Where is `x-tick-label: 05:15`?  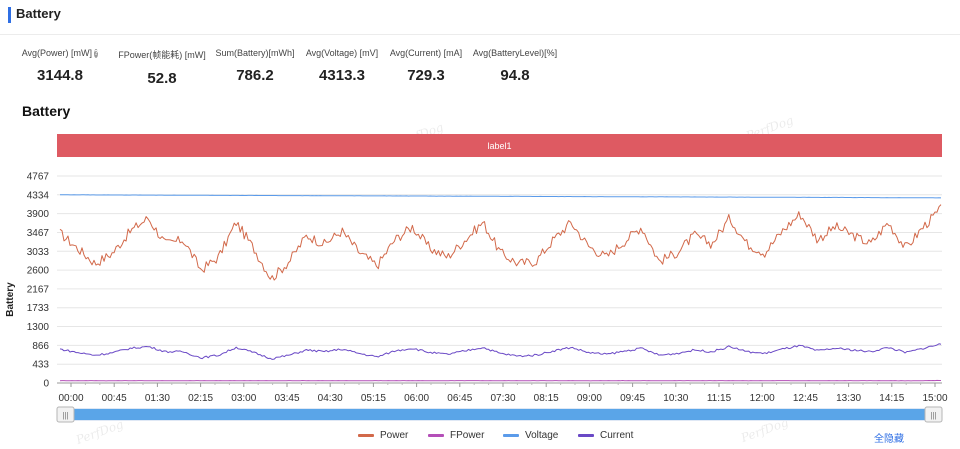
x-tick-label: 05:15 is located at coordinates (373, 398).